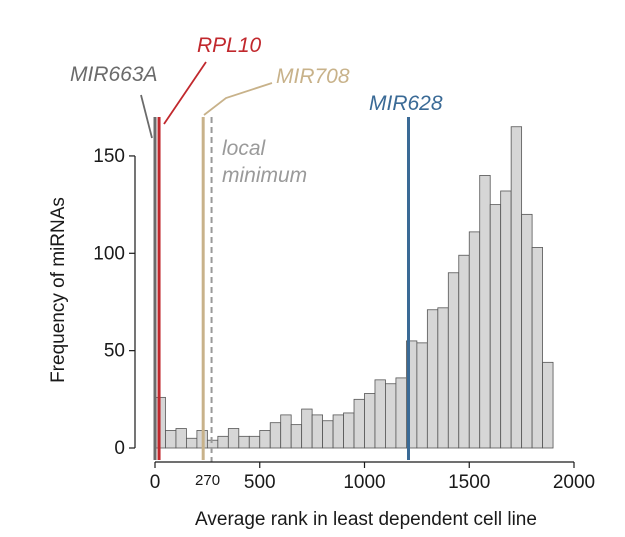 The height and width of the screenshot is (537, 625). I want to click on leader-rpl10, so click(185, 93).